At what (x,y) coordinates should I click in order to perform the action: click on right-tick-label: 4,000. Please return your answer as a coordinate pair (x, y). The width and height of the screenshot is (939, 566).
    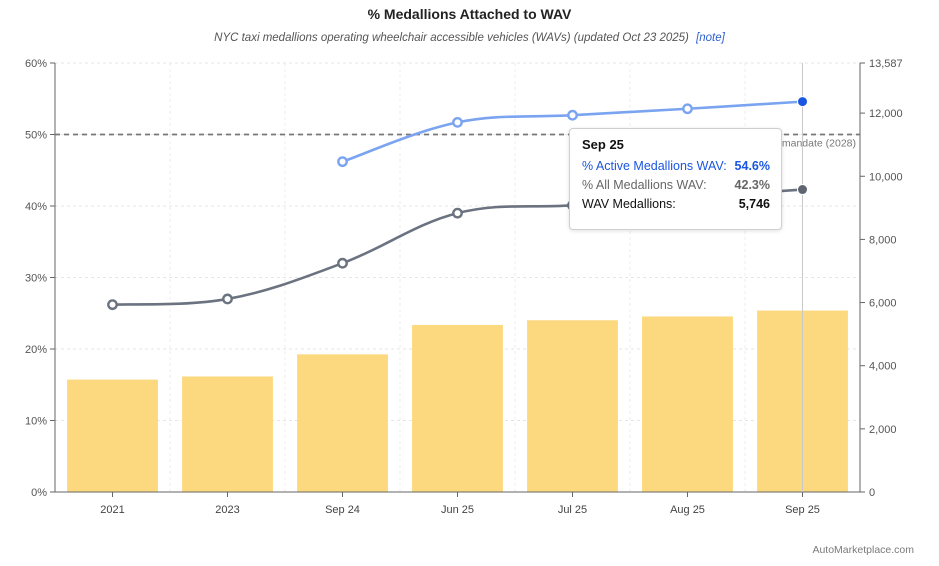
    Looking at the image, I should click on (883, 367).